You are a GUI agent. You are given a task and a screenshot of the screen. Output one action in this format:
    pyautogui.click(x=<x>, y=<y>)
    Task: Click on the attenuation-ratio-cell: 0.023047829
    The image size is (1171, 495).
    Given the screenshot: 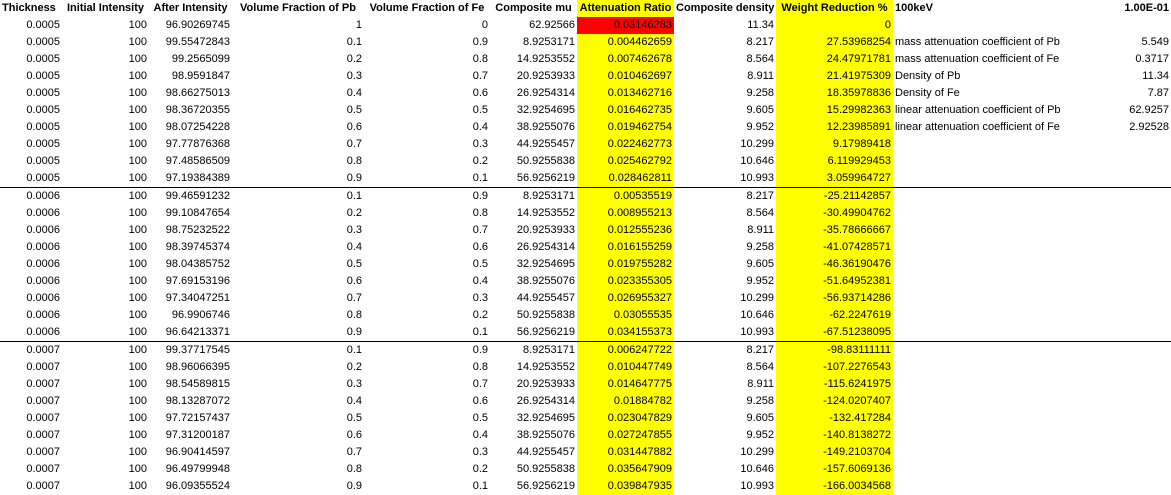 What is the action you would take?
    pyautogui.click(x=625, y=418)
    